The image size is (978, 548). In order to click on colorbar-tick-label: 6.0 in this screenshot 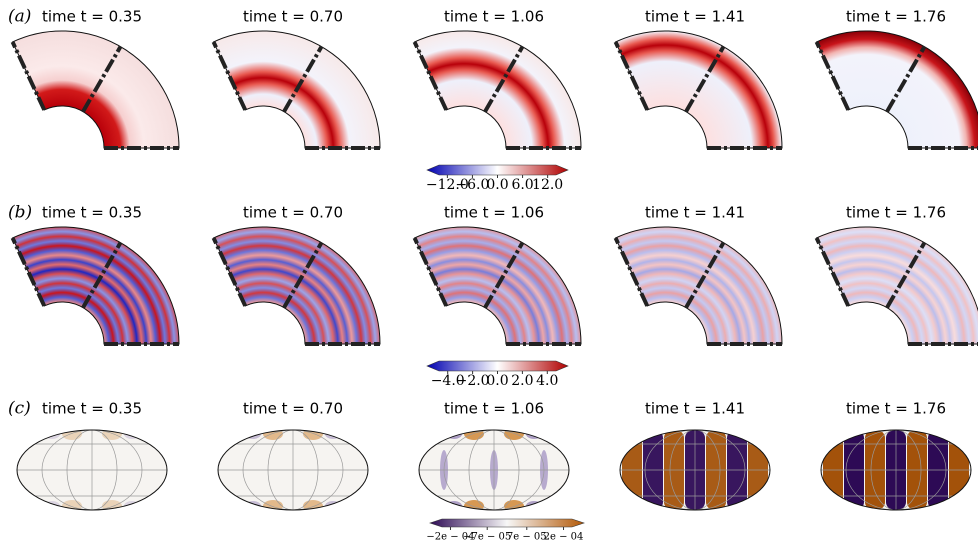, I will do `click(522, 185)`.